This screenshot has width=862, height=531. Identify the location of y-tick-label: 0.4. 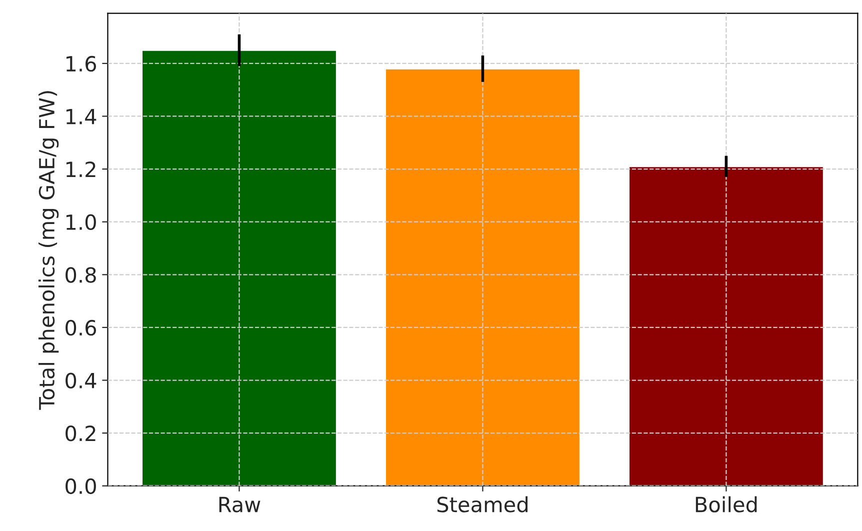
(81, 380).